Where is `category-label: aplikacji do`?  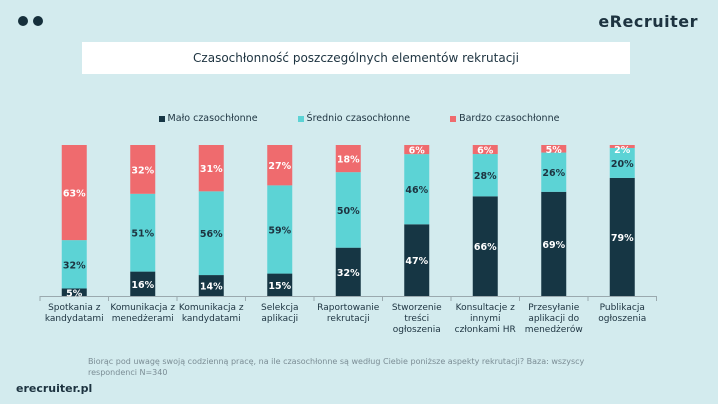
category-label: aplikacji do is located at coordinates (553, 319).